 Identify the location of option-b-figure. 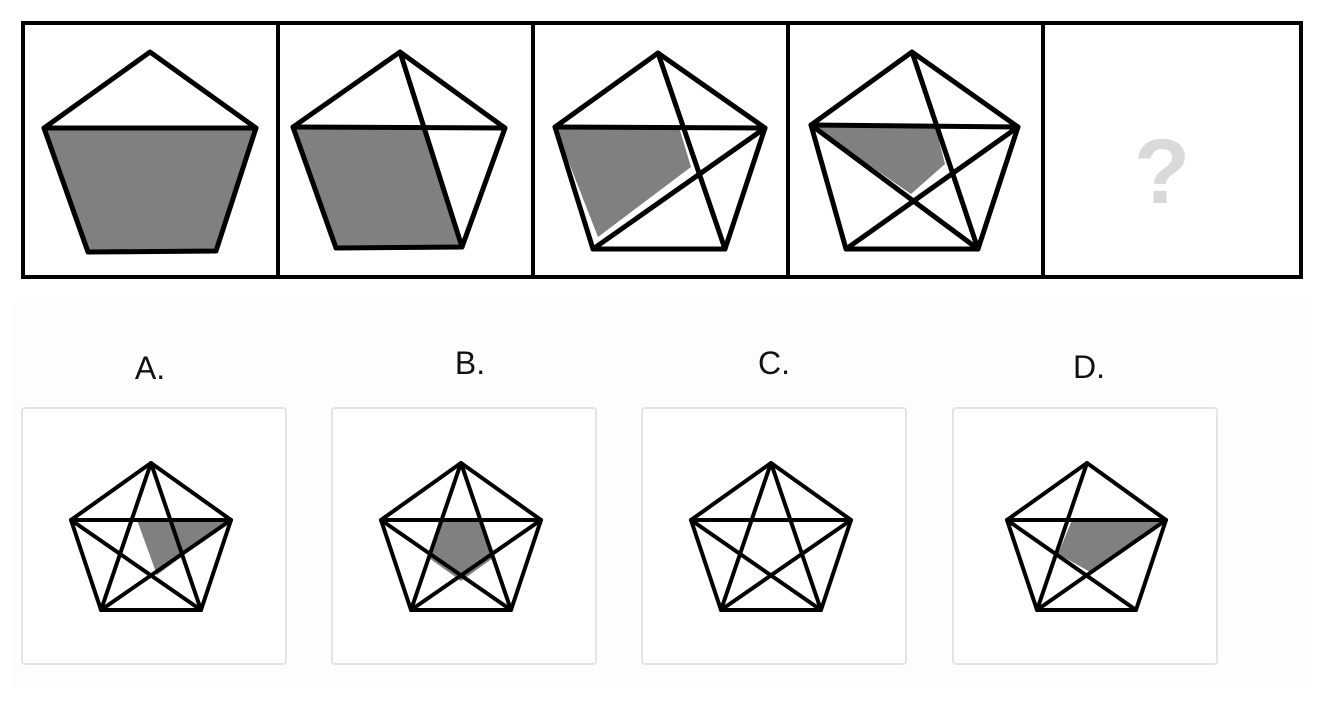
(461, 536).